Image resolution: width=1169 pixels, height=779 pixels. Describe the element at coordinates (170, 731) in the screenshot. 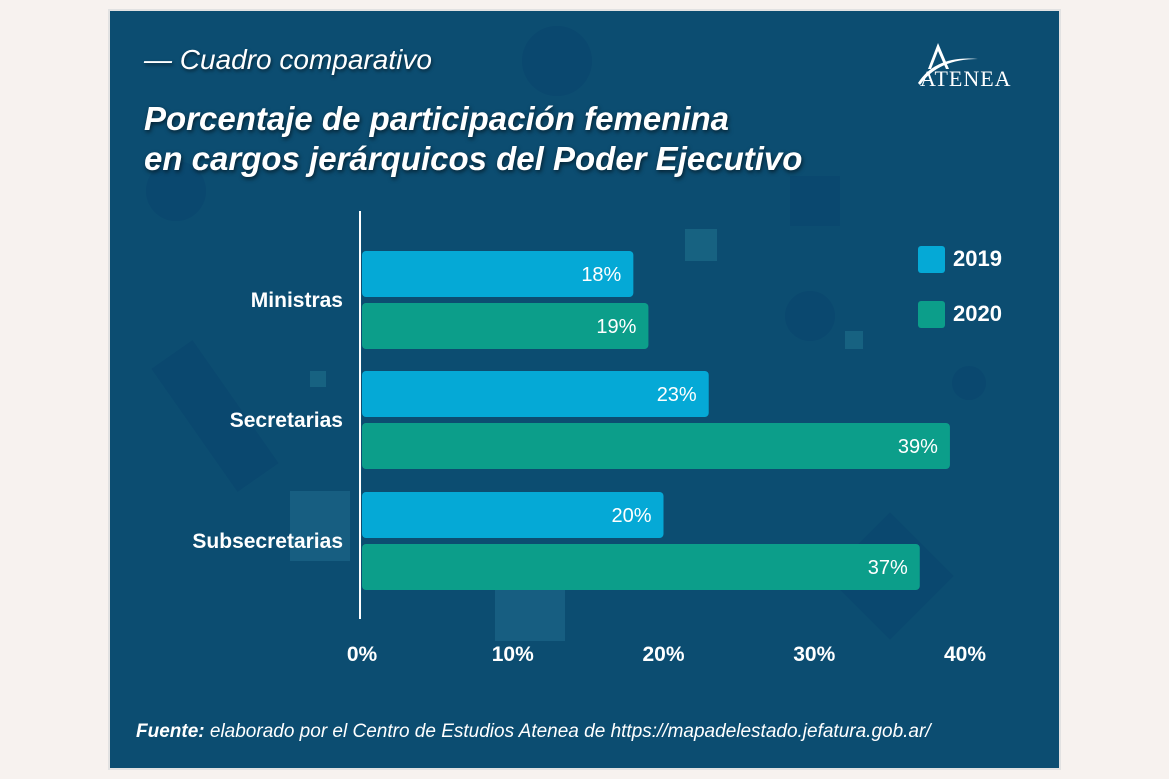

I see `source-label: Fuente:` at that location.